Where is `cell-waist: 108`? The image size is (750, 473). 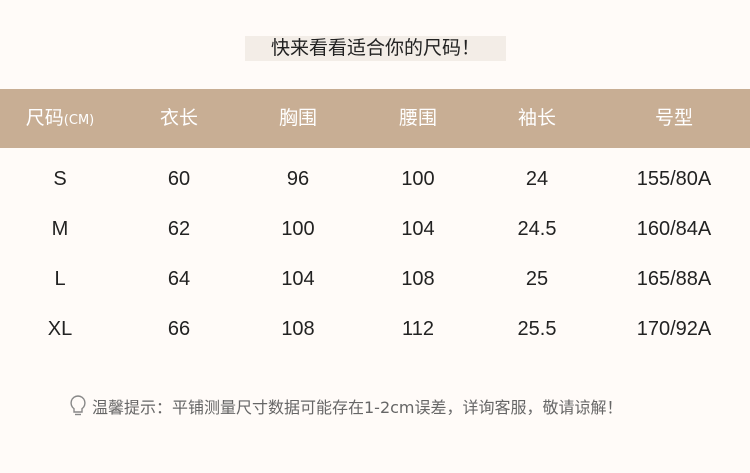 cell-waist: 108 is located at coordinates (418, 279).